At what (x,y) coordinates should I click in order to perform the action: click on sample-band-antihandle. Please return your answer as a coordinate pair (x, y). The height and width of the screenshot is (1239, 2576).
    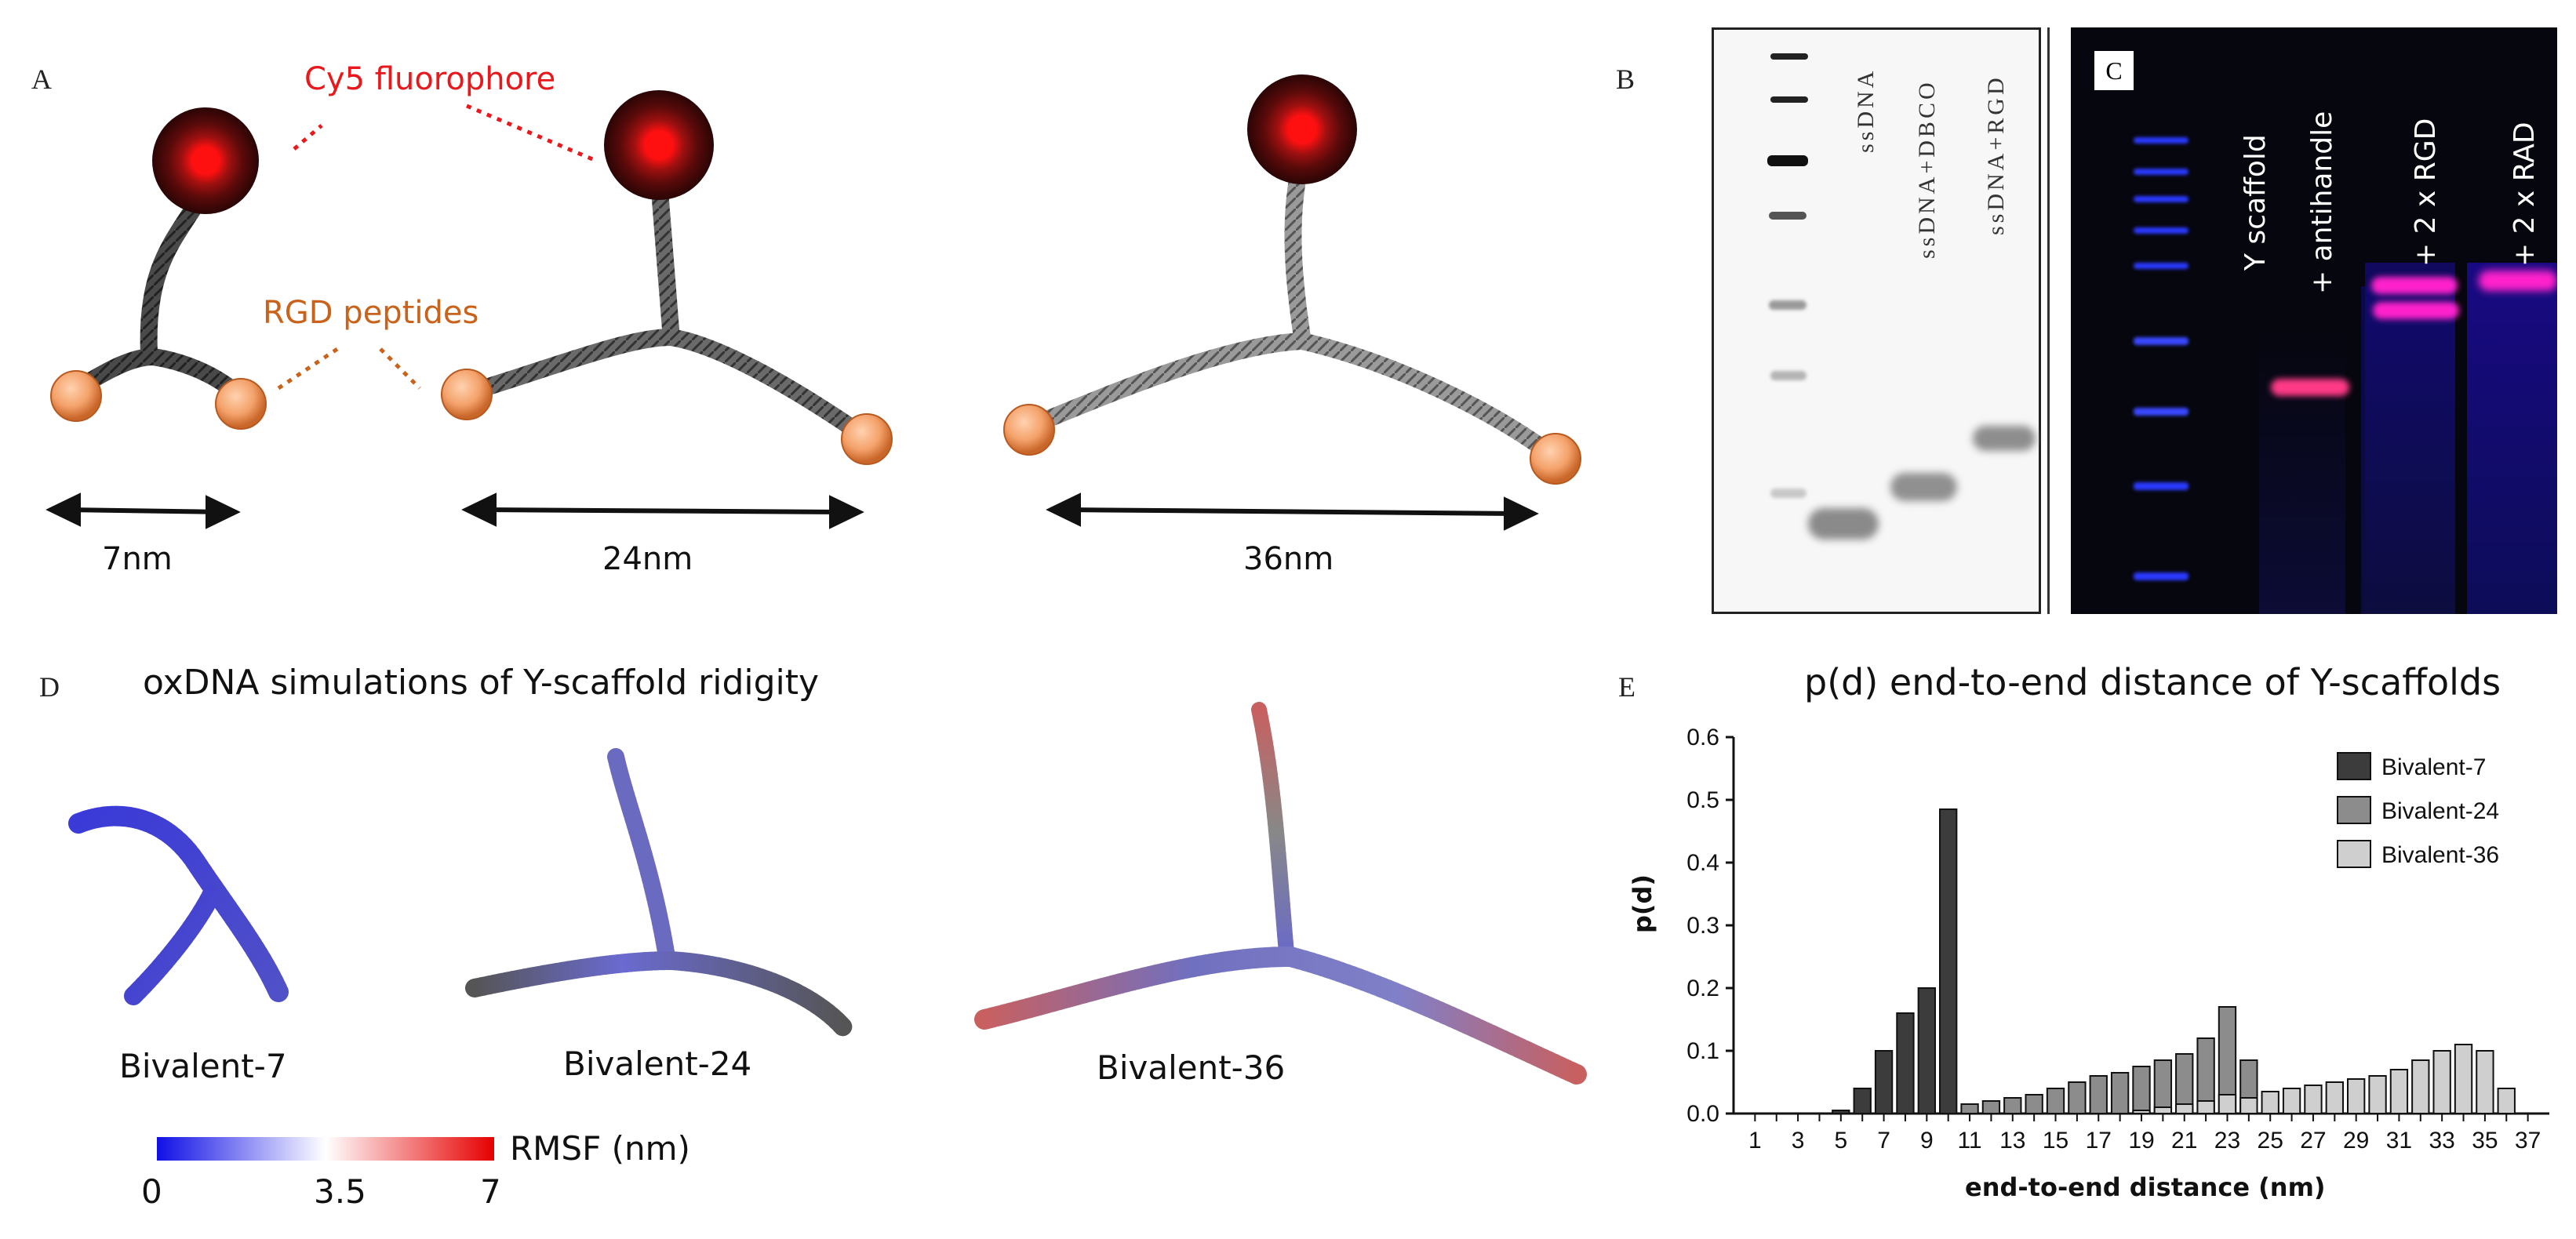
    Looking at the image, I should click on (2416, 310).